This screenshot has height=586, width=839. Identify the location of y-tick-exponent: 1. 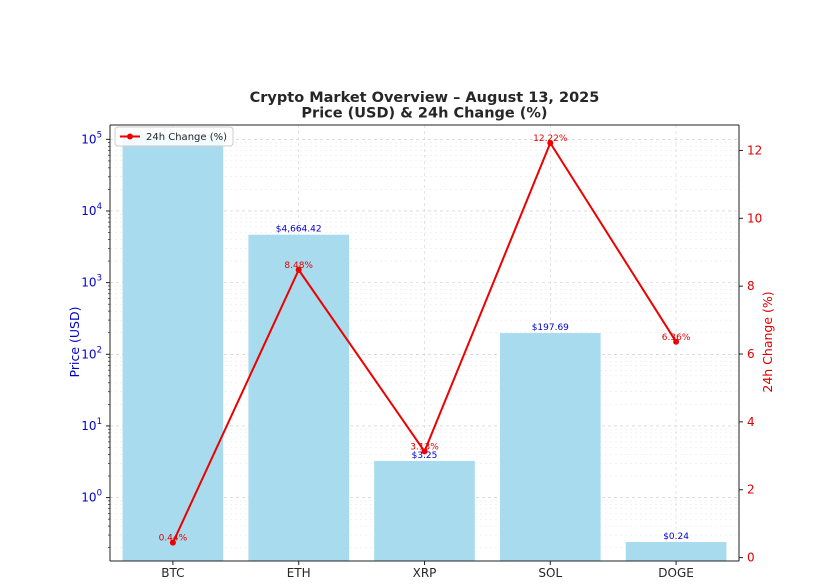
(99, 422).